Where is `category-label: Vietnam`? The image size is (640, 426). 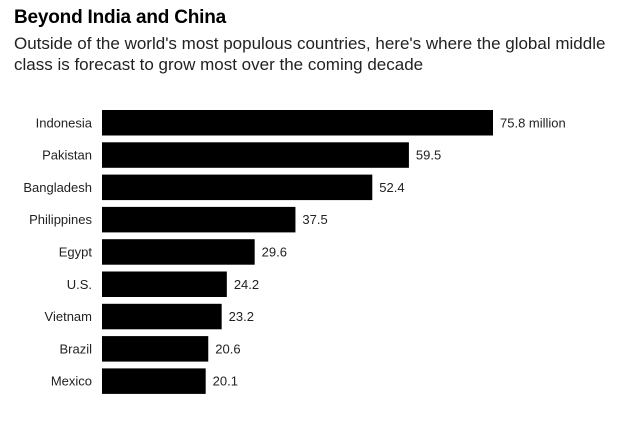
category-label: Vietnam is located at coordinates (68, 316).